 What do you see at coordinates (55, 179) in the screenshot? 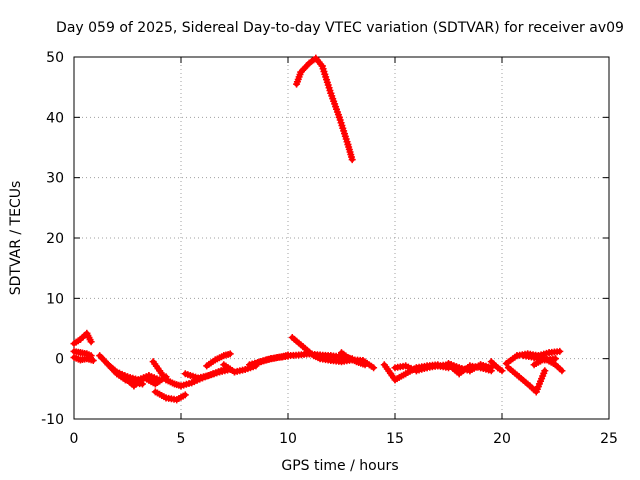
I see `y-tick-label: 30` at bounding box center [55, 179].